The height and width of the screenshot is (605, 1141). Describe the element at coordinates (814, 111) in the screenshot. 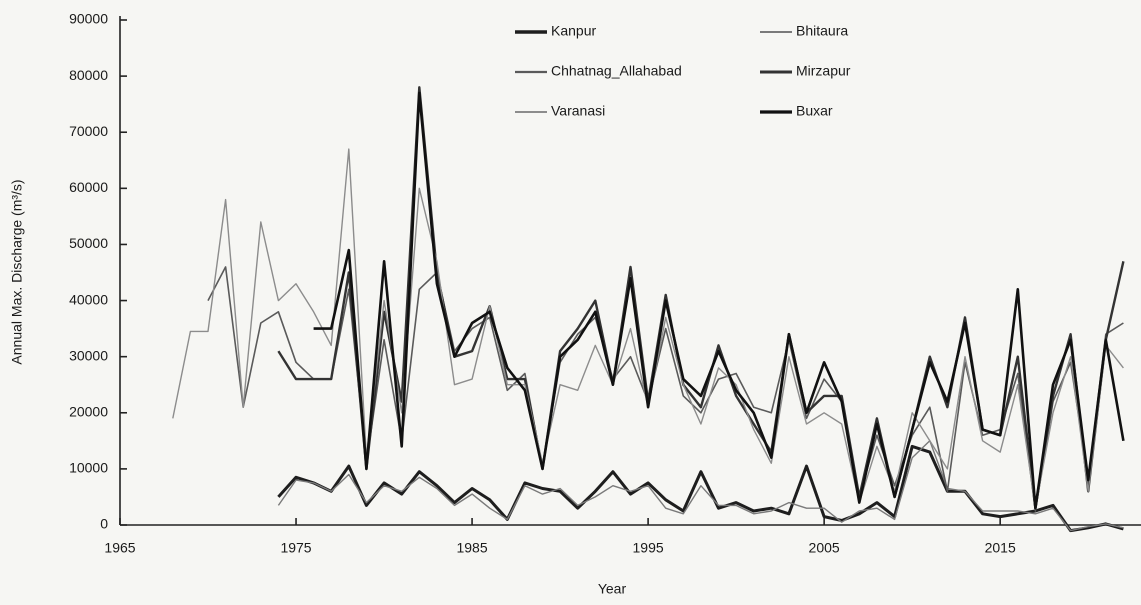

I see `legend-label: Buxar` at that location.